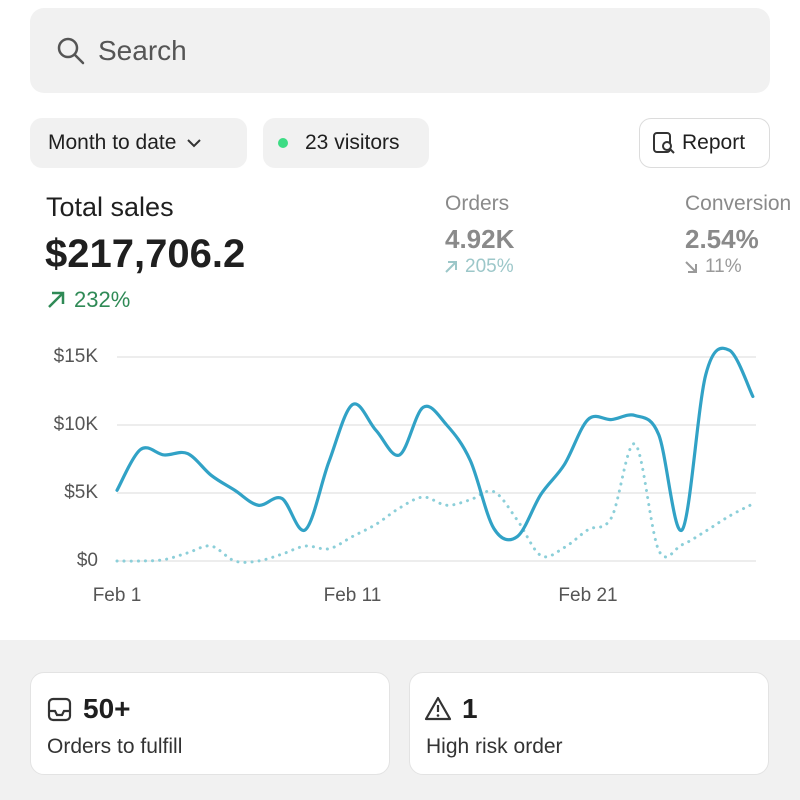 The image size is (800, 800). Describe the element at coordinates (494, 746) in the screenshot. I see `card-label: High risk order` at that location.